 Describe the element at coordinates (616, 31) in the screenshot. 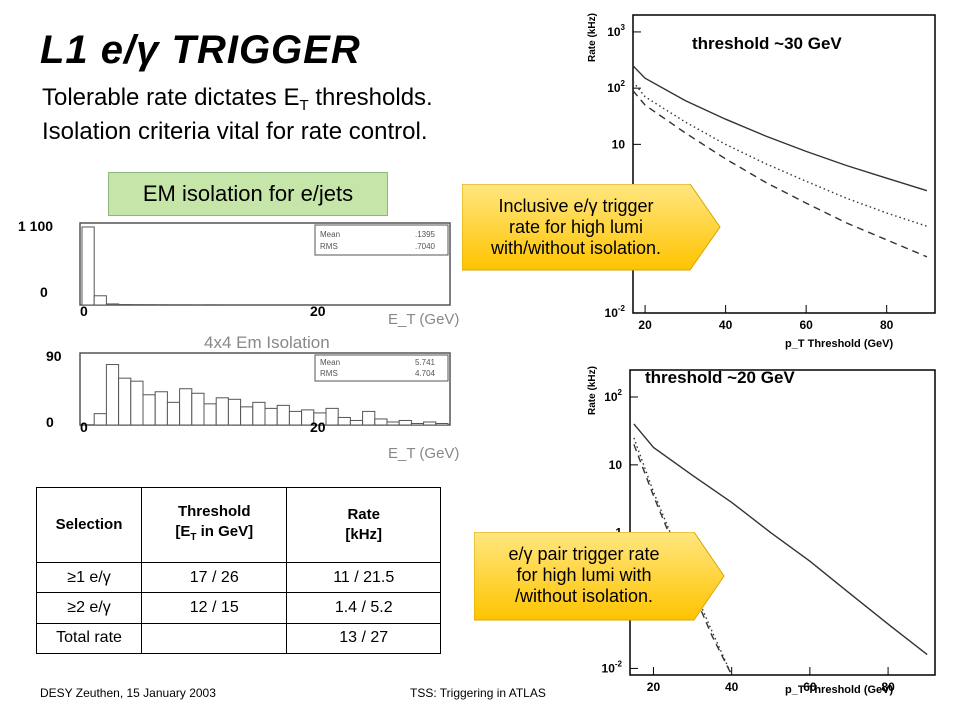

I see `y-tick-label: 10³` at that location.